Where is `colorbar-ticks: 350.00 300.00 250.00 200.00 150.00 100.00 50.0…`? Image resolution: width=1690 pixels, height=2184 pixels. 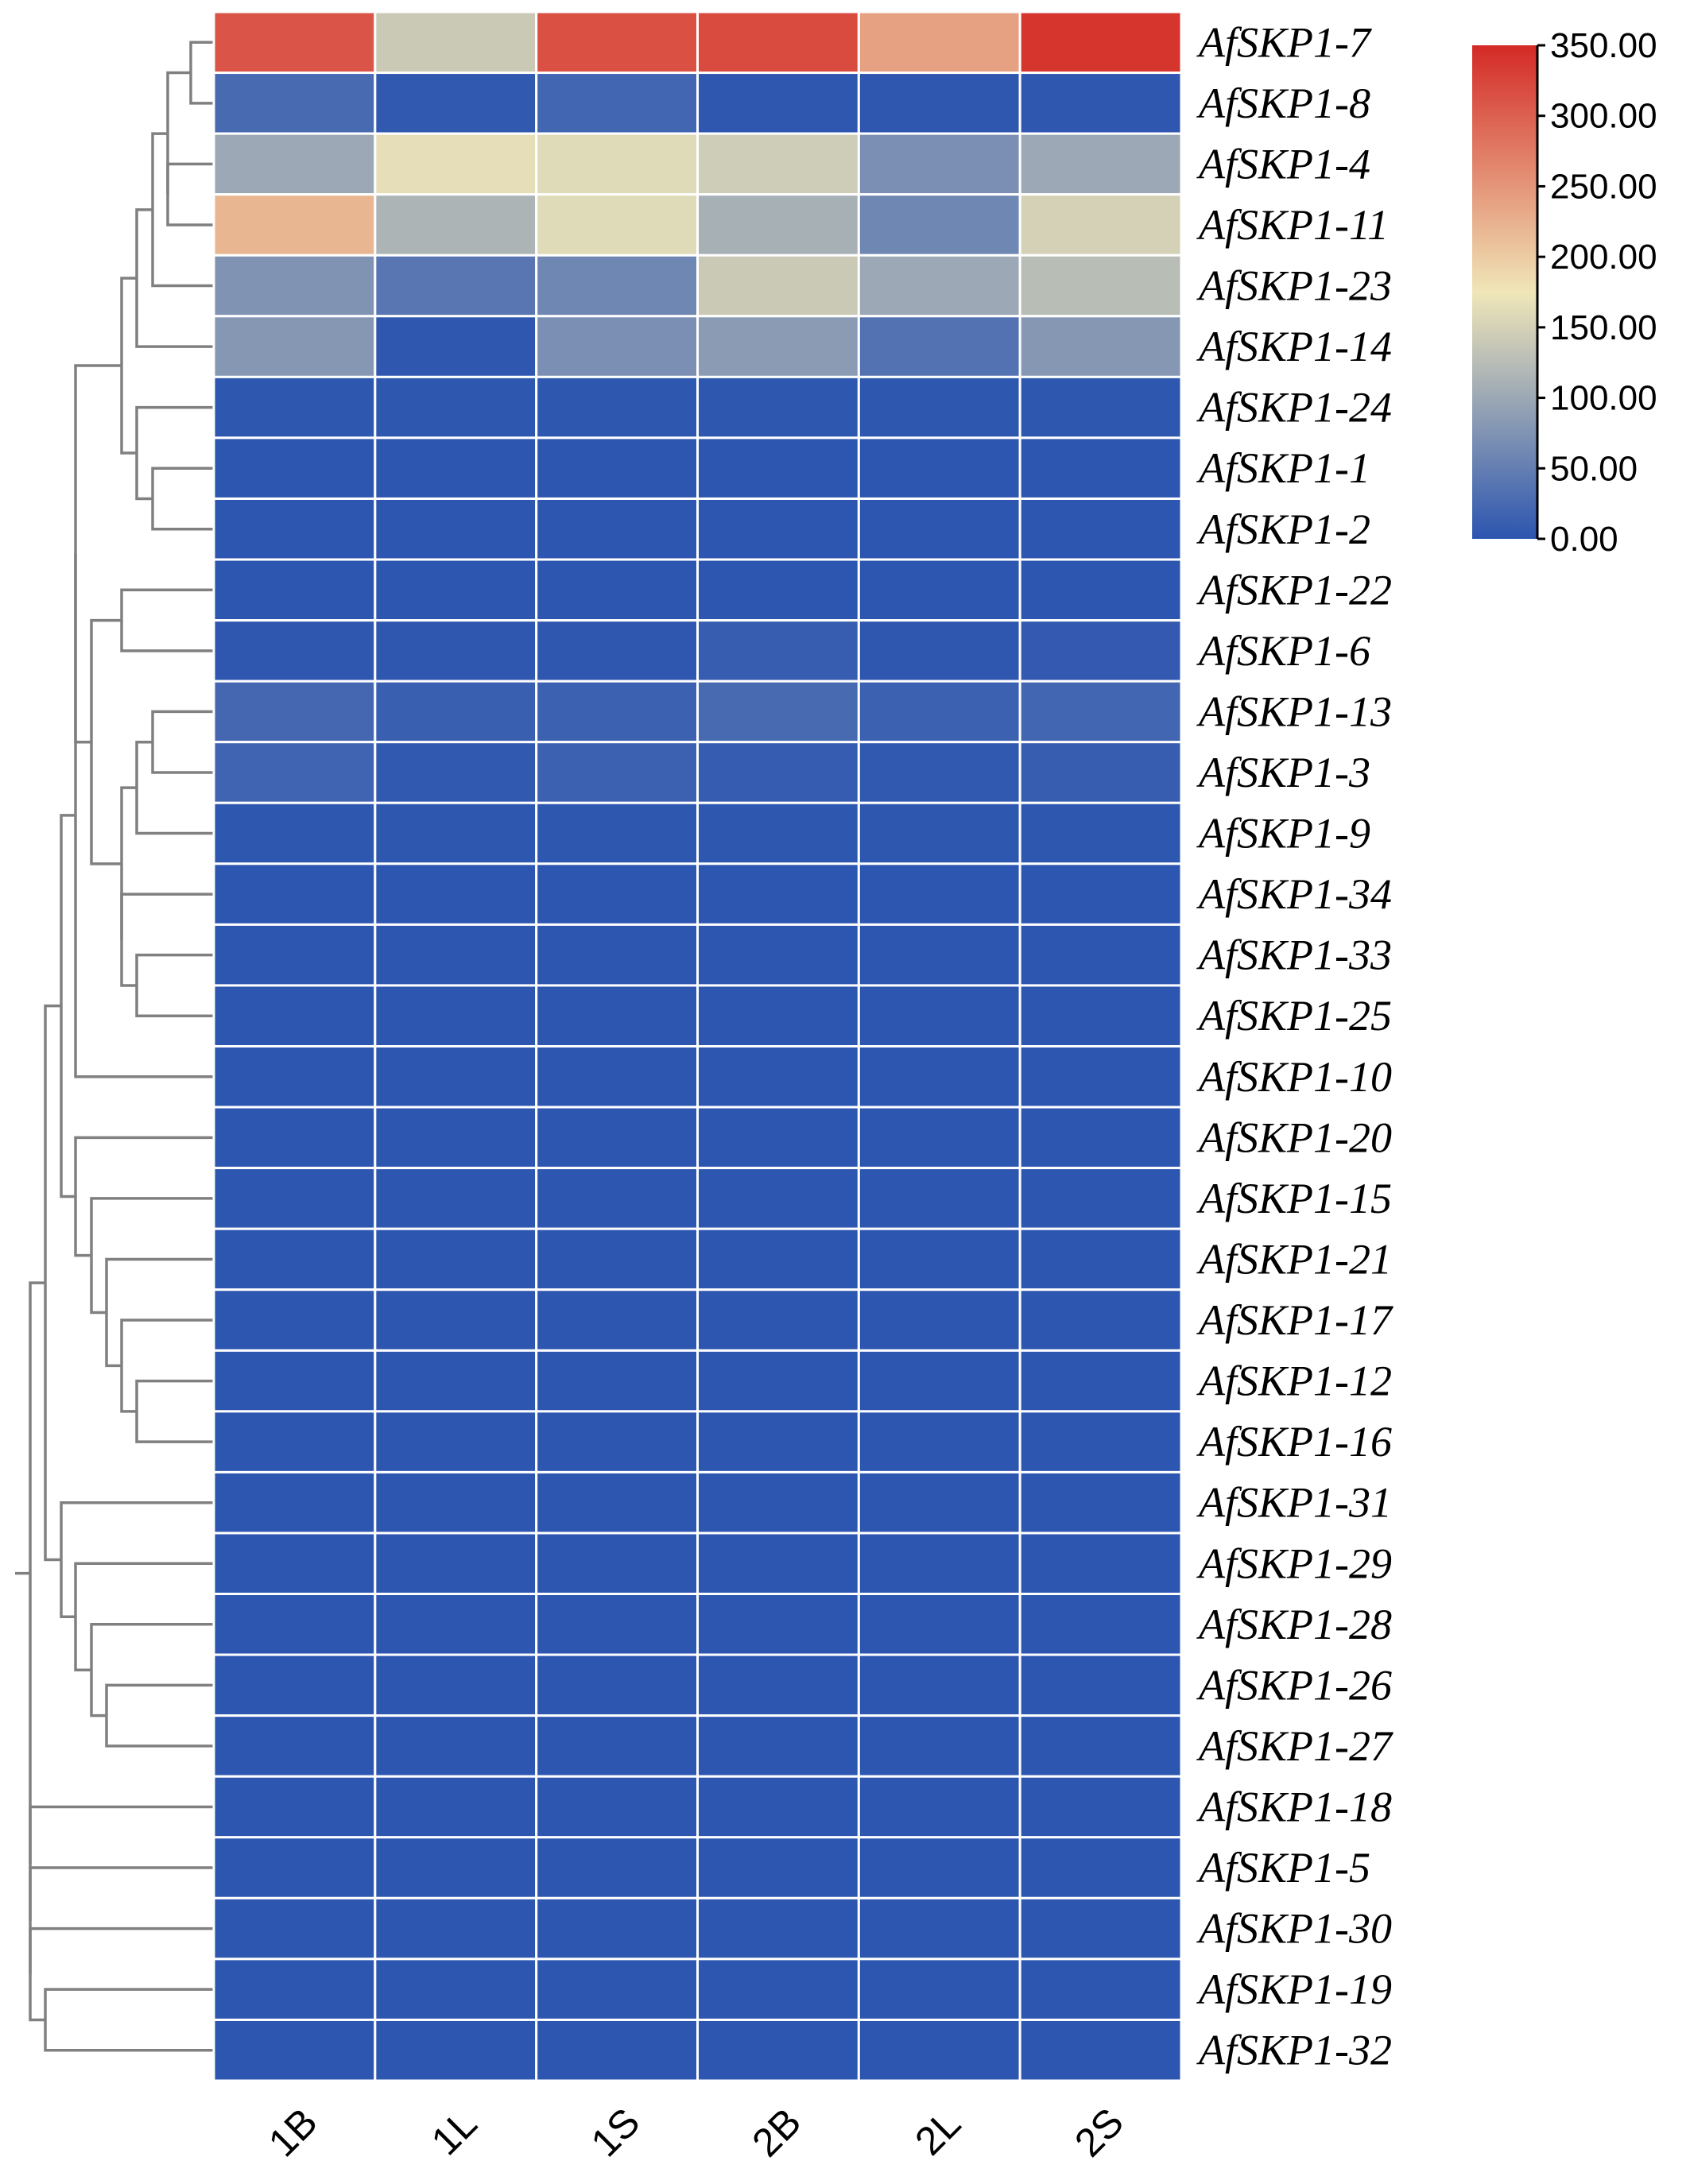
colorbar-ticks: 350.00 300.00 250.00 200.00 150.00 100.00 50.0… is located at coordinates (1597, 292).